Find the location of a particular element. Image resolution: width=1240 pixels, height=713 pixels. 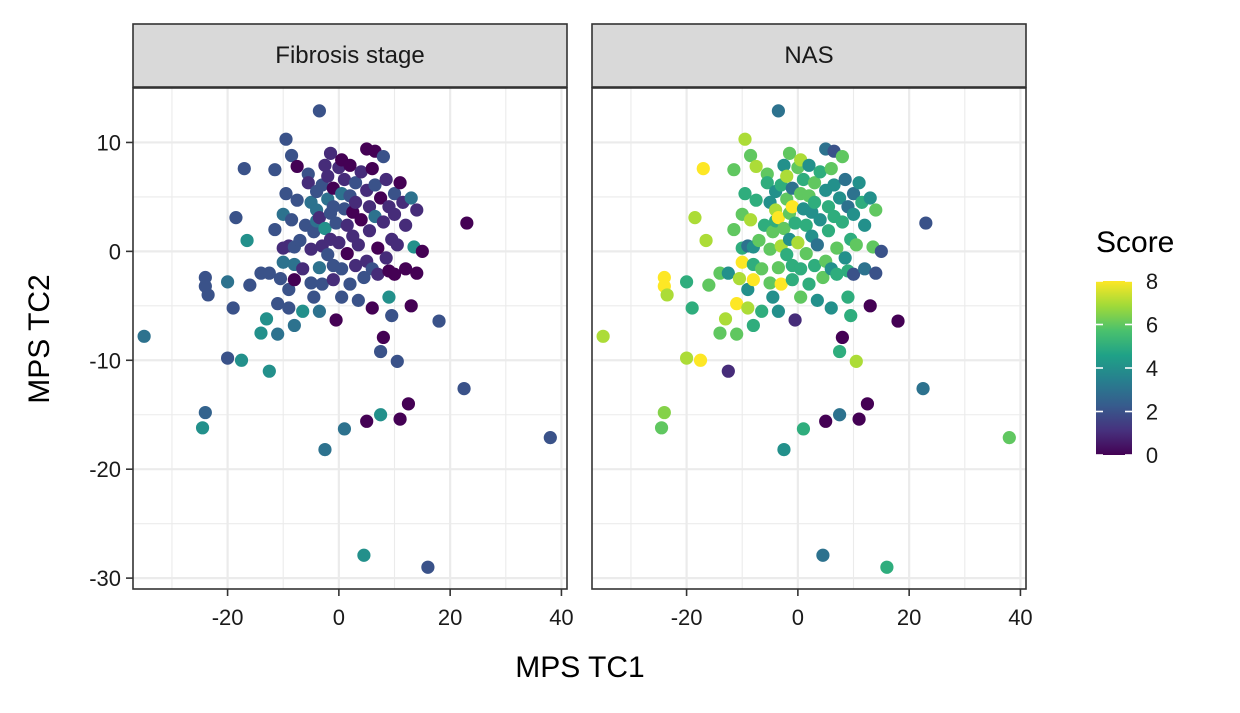

legend-tick-label: 6 is located at coordinates (1152, 325).